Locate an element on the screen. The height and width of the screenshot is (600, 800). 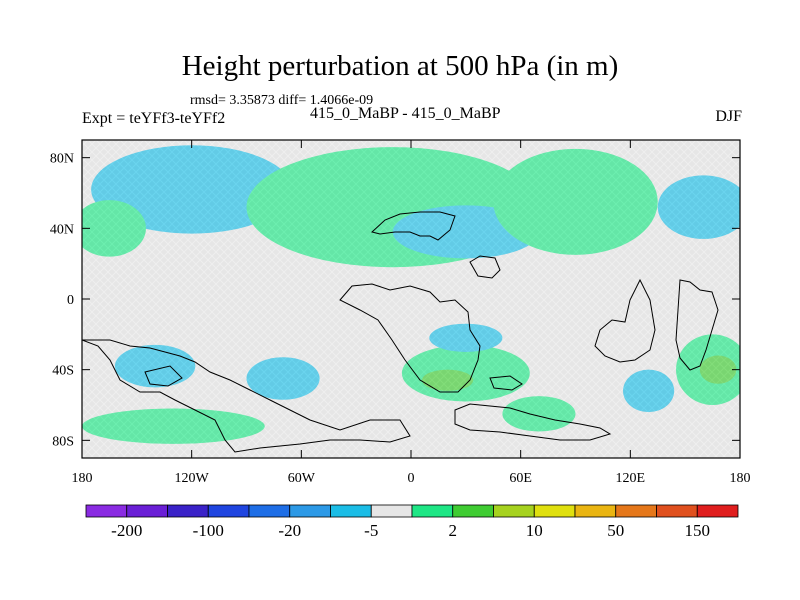
runs-label: 415_0_MaBP - 415_0_MaBP is located at coordinates (405, 113).